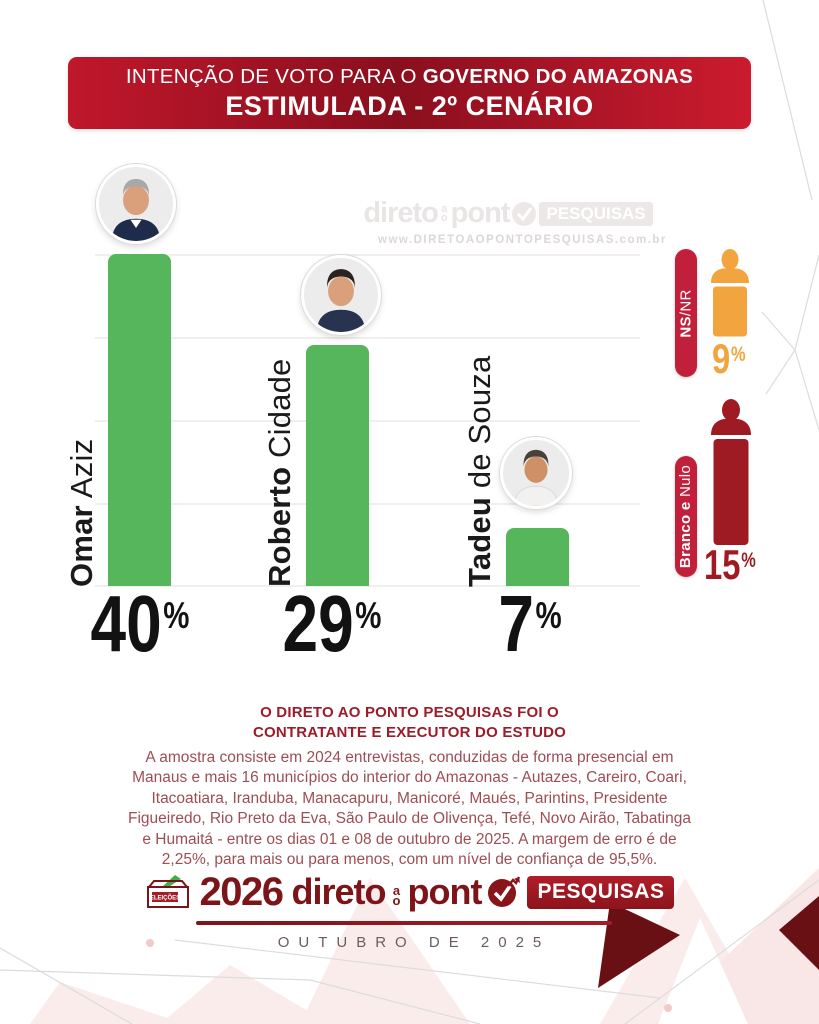 This screenshot has width=819, height=1024. I want to click on candidate-name-tadeu-de-souza: Tadeu de Souza, so click(479, 471).